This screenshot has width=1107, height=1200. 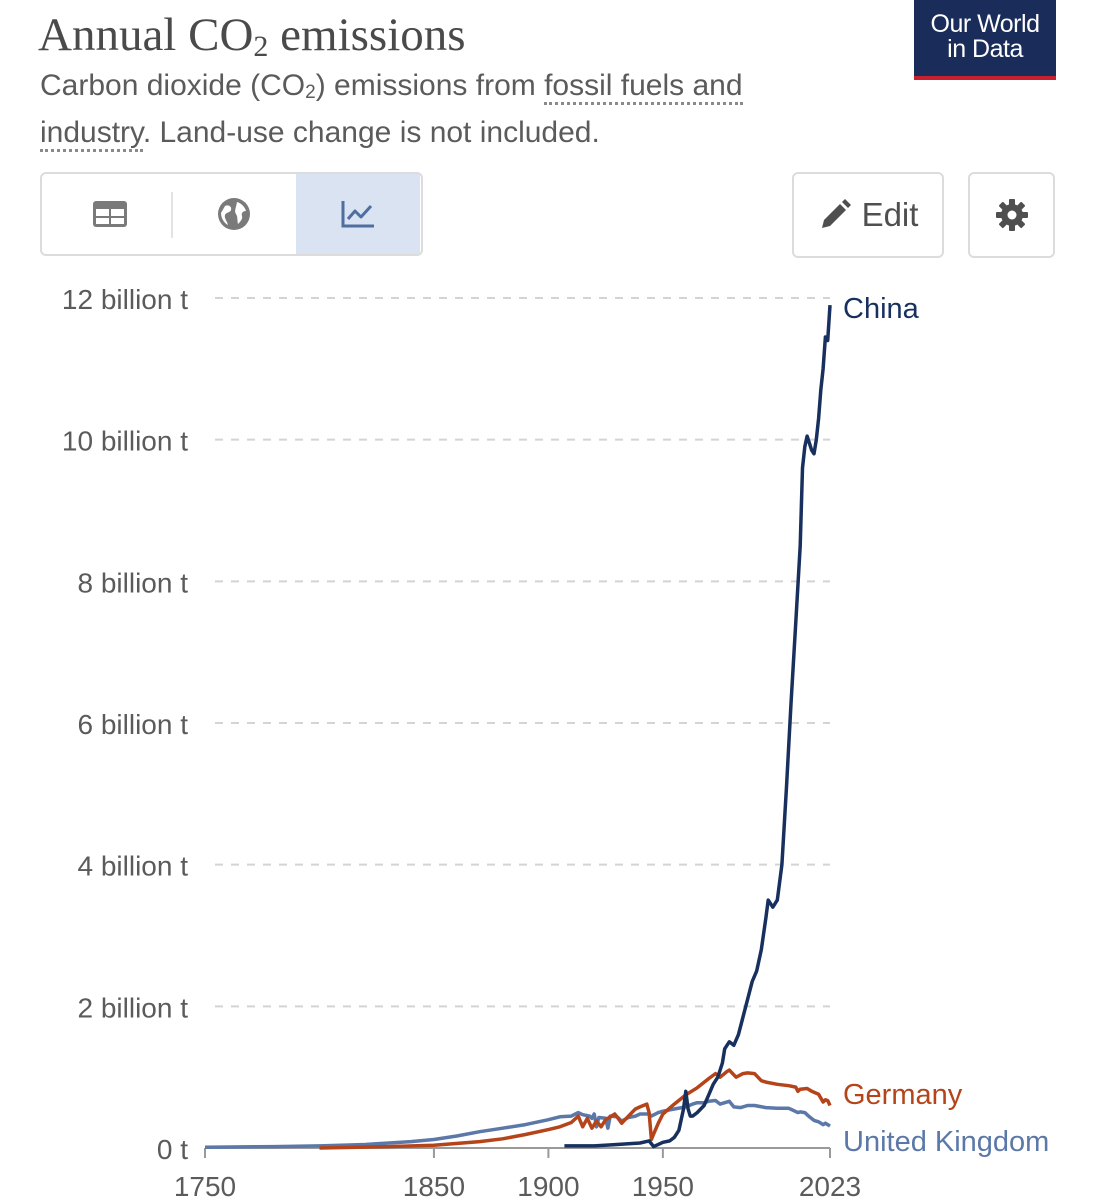 I want to click on fossil-fuels-definition-link: fossil fuels and industry, so click(x=391, y=110).